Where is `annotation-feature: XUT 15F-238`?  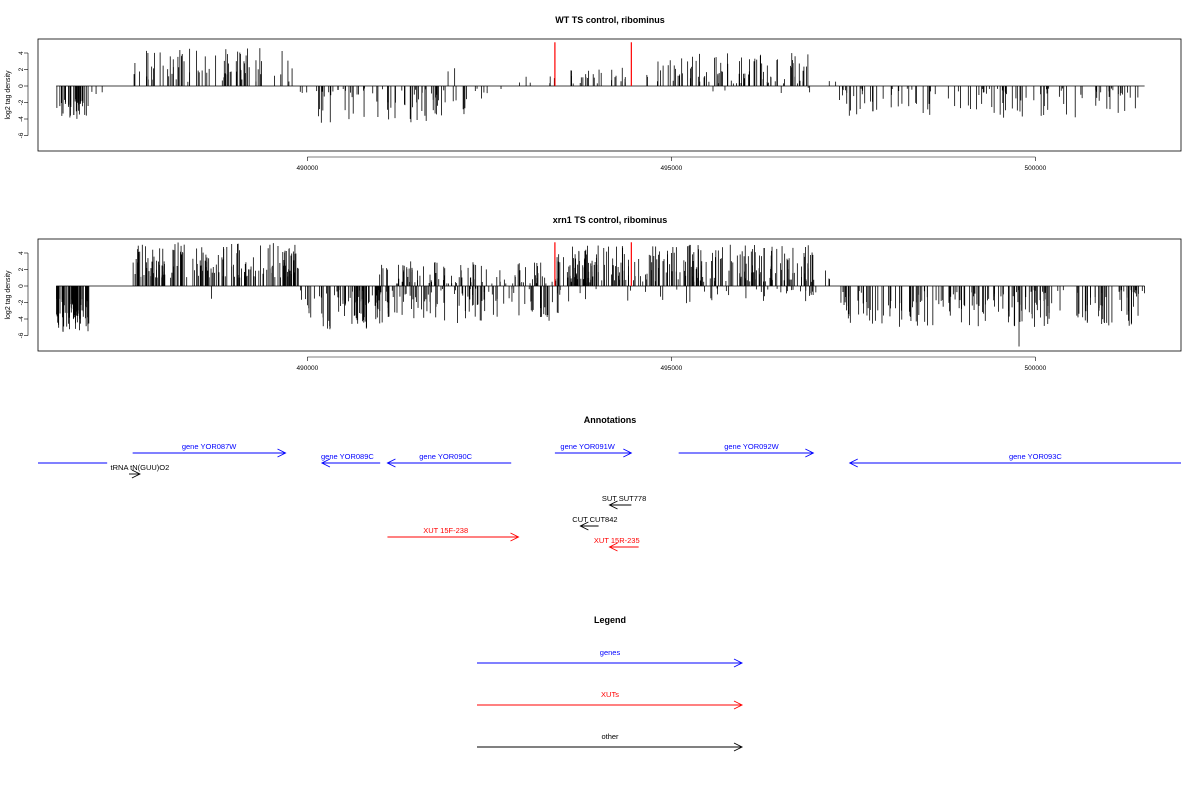 annotation-feature: XUT 15F-238 is located at coordinates (453, 534).